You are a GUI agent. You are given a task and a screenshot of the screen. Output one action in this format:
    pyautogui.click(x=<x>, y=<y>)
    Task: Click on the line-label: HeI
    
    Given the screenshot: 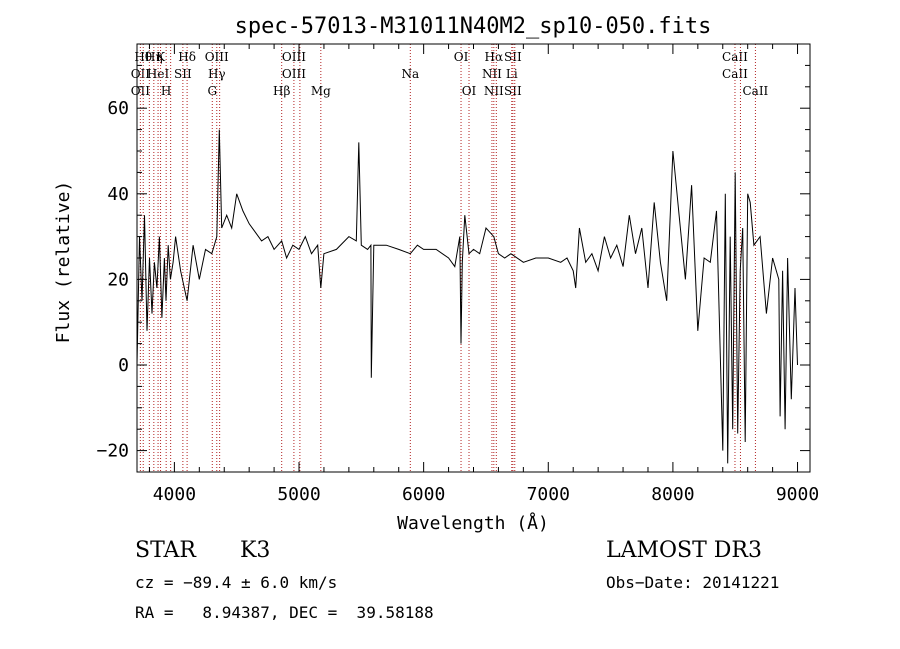 What is the action you would take?
    pyautogui.click(x=158, y=74)
    